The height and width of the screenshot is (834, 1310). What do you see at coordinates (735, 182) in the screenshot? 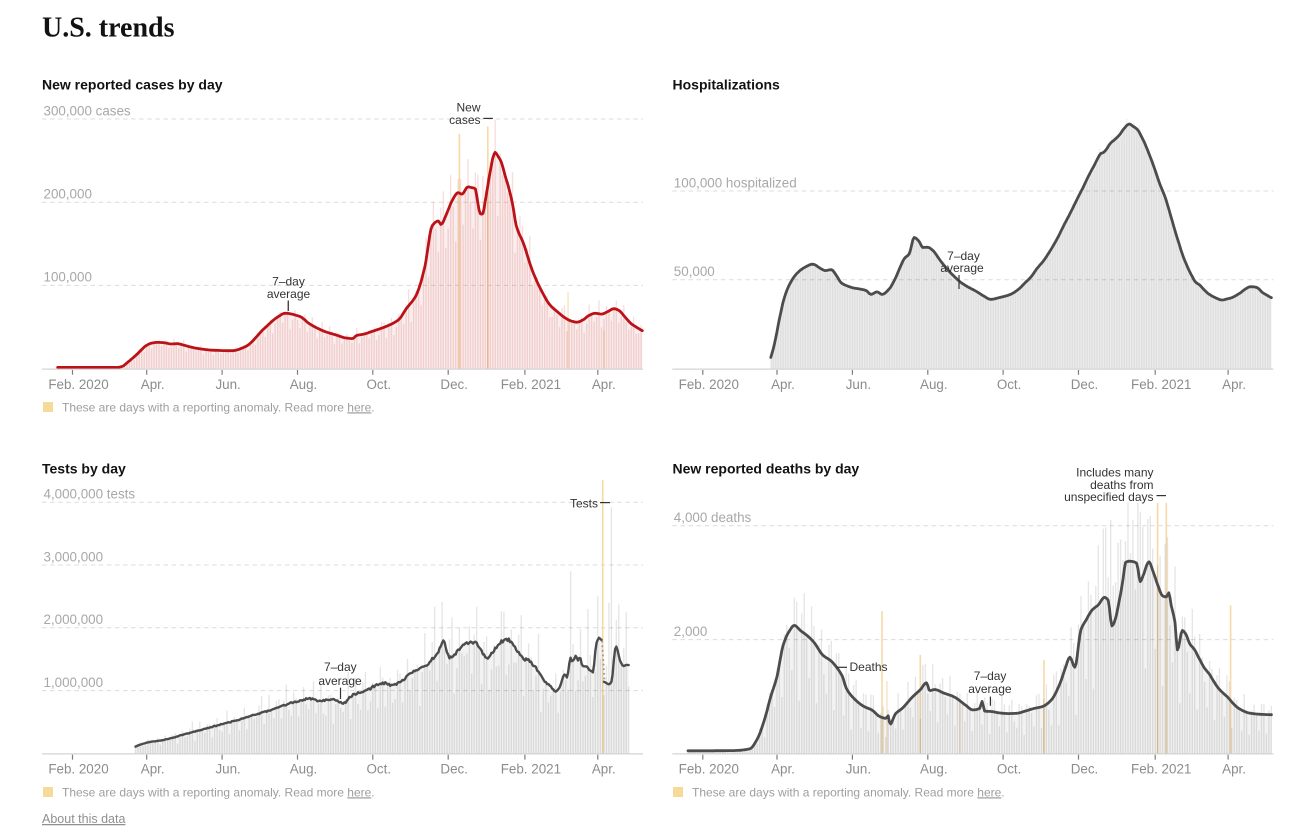
I see `svg-text: 100,000 hospitalized` at bounding box center [735, 182].